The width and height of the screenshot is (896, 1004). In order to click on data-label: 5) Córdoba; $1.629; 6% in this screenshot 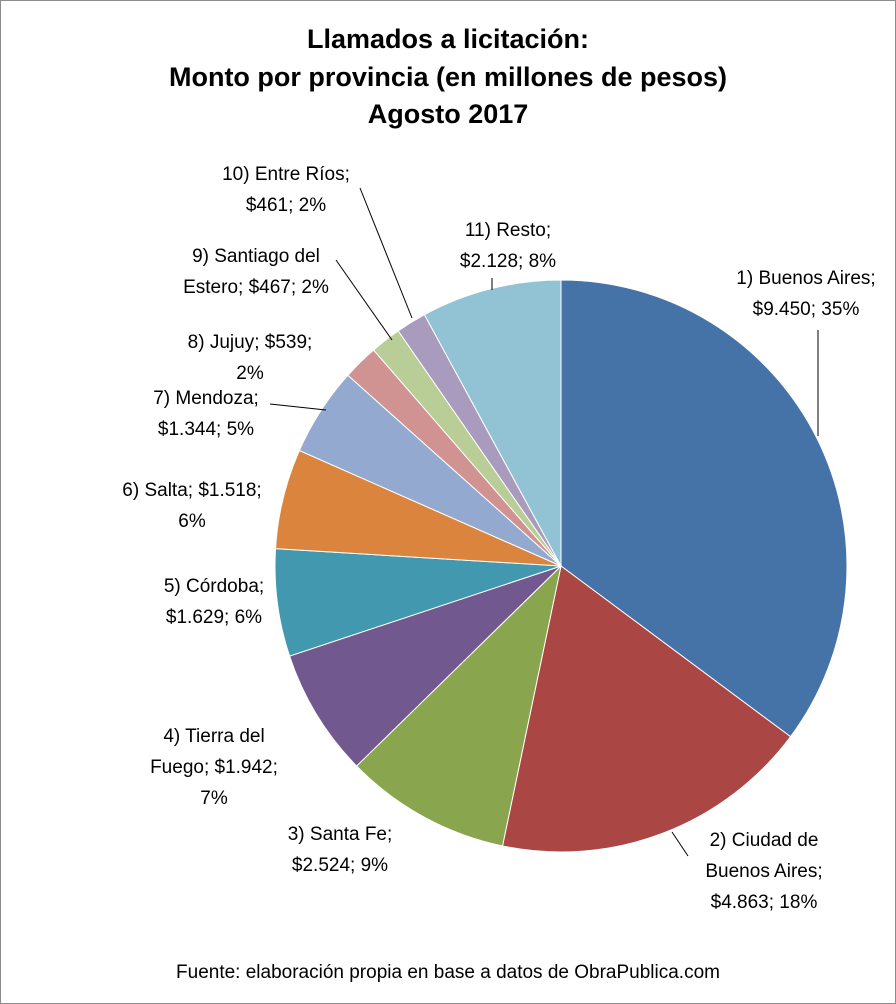, I will do `click(214, 602)`.